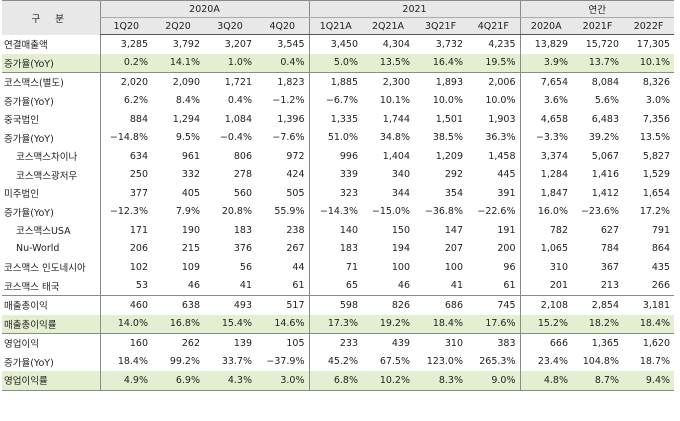 The image size is (680, 421). Describe the element at coordinates (178, 63) in the screenshot. I see `table-cell: 14.1%` at that location.